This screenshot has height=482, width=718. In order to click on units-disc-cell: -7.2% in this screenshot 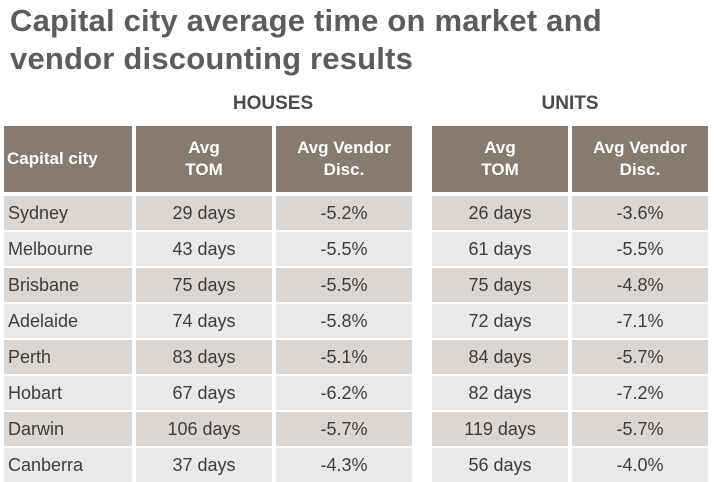, I will do `click(640, 393)`.